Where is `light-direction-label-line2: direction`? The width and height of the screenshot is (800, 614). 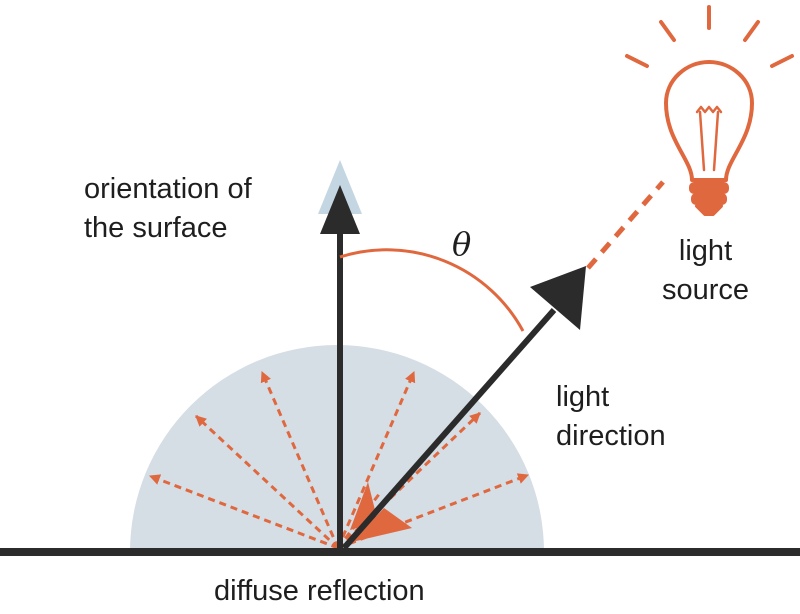 light-direction-label-line2: direction is located at coordinates (611, 436).